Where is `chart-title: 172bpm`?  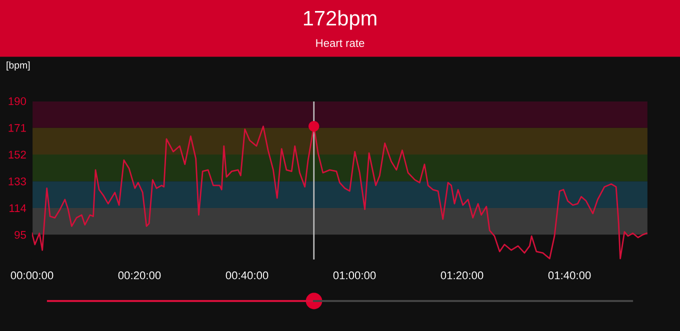 chart-title: 172bpm is located at coordinates (340, 20).